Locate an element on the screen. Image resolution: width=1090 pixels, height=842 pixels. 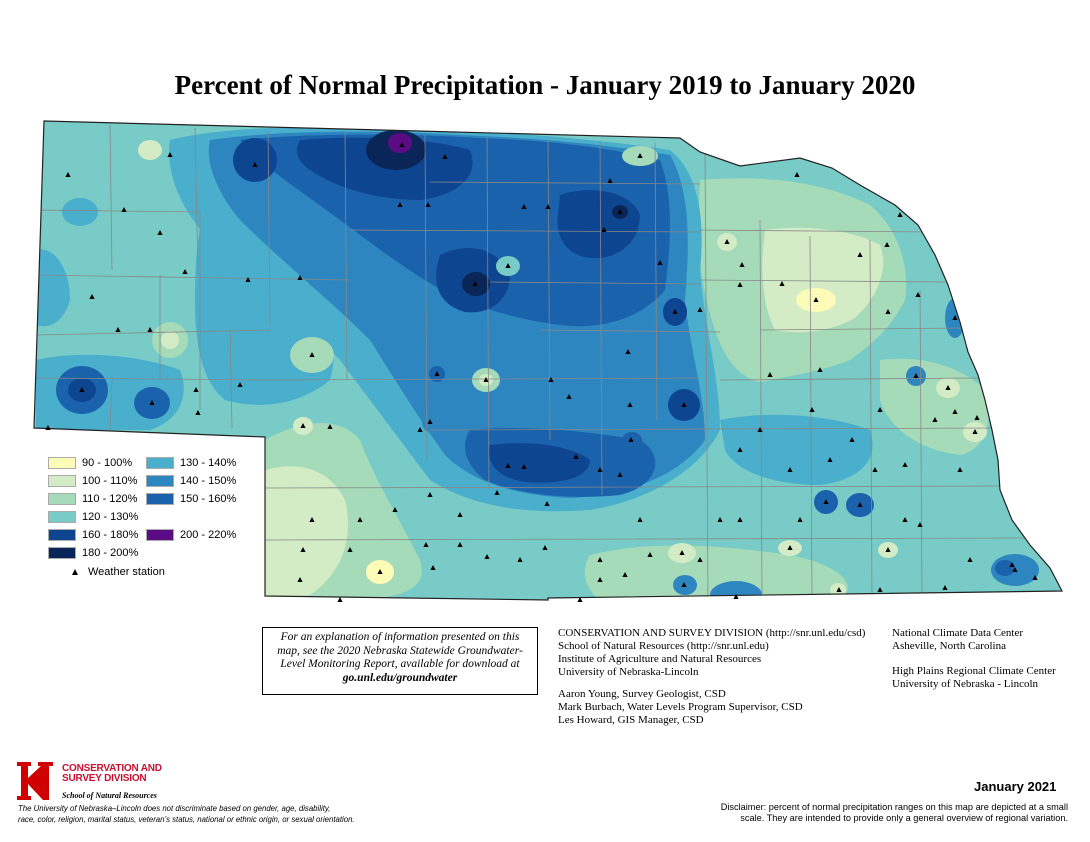
legend-label: 200 - 220% is located at coordinates (208, 535).